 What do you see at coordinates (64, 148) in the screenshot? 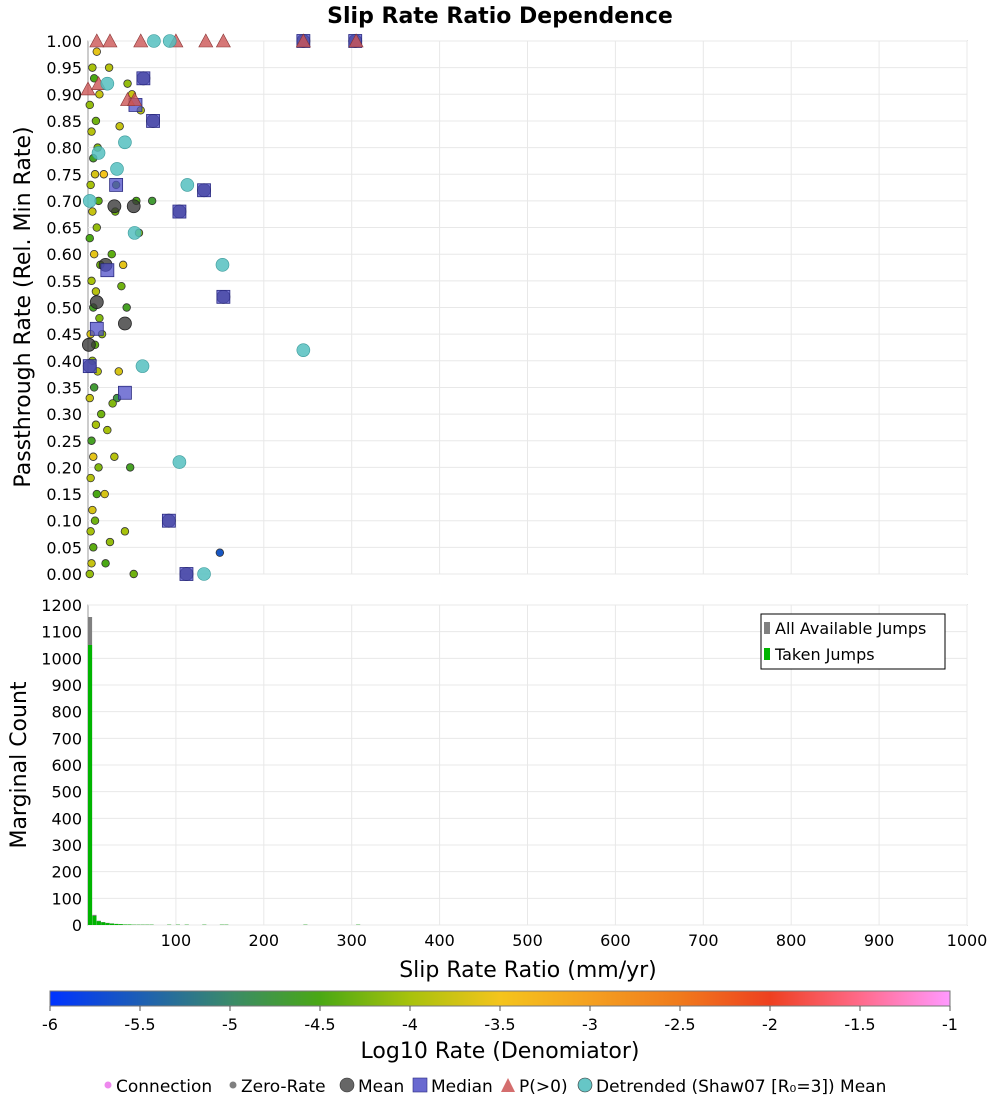
I see `scatter-y-tick-label: 0.80` at bounding box center [64, 148].